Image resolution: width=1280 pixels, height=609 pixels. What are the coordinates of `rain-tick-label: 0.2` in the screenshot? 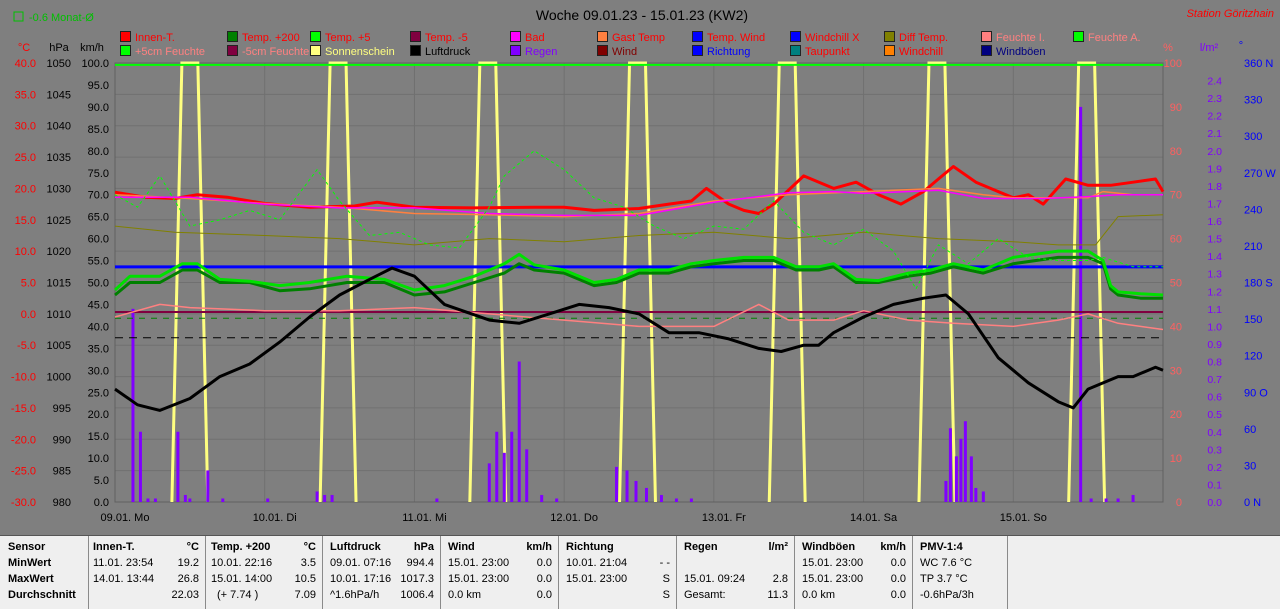 It's located at (1214, 468).